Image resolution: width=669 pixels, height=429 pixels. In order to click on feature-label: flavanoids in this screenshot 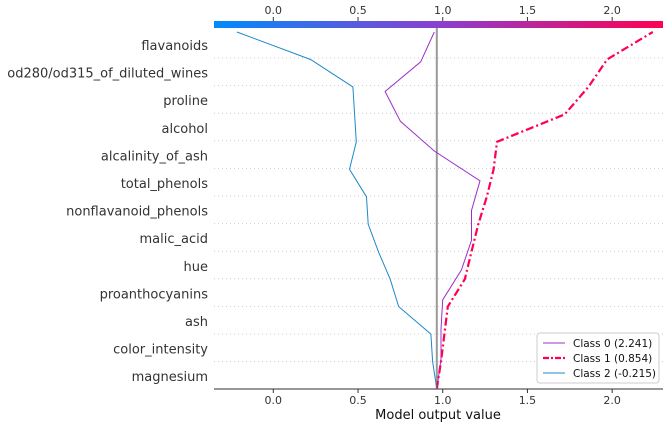, I will do `click(174, 46)`.